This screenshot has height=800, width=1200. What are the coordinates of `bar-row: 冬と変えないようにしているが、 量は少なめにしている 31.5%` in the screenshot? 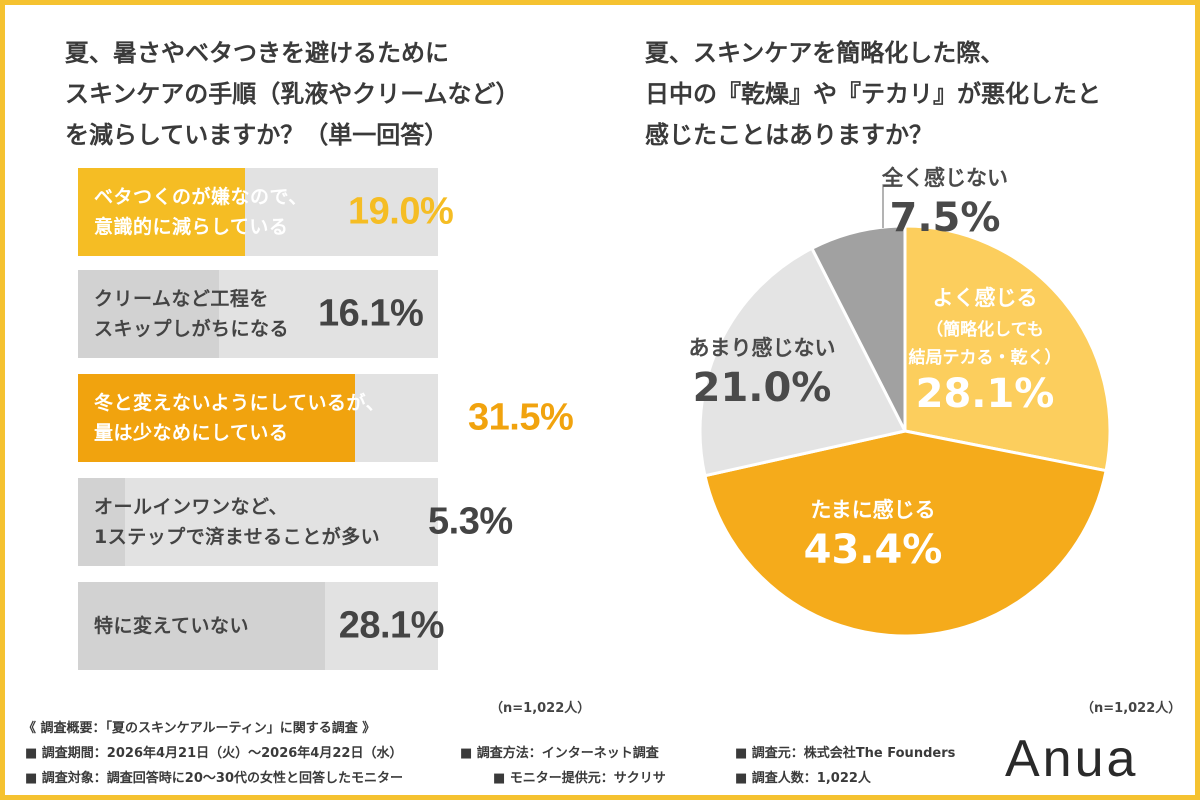 It's located at (348, 418).